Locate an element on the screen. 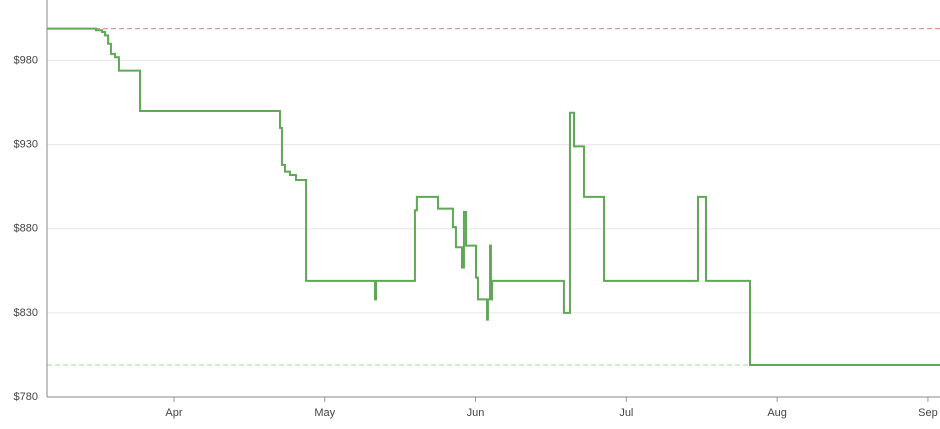 This screenshot has height=429, width=940. y-tick-label: $780 is located at coordinates (26, 397).